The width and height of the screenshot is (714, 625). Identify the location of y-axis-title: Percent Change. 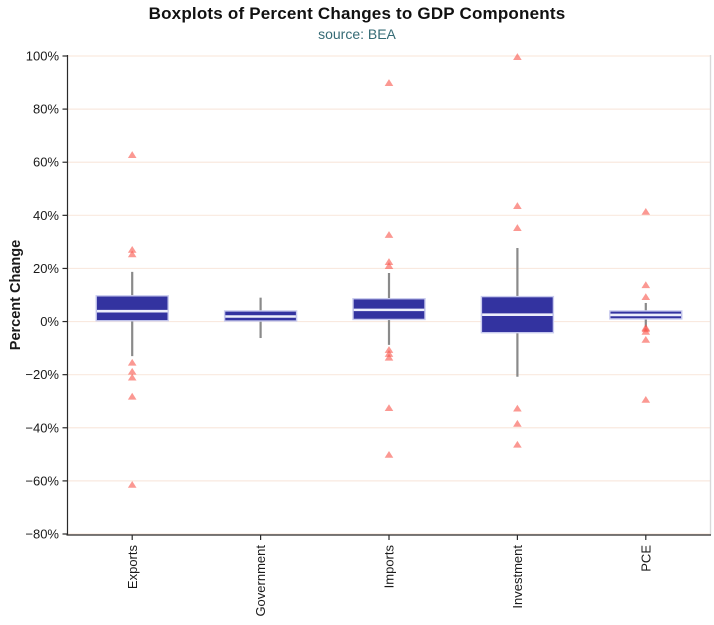
(16, 295).